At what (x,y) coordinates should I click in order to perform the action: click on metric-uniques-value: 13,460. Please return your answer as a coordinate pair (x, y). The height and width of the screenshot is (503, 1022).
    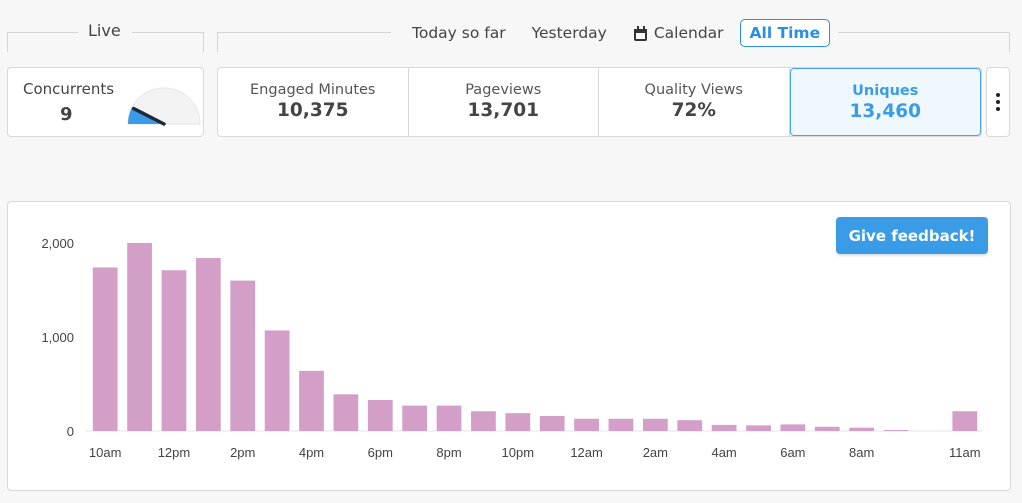
    Looking at the image, I should click on (885, 111).